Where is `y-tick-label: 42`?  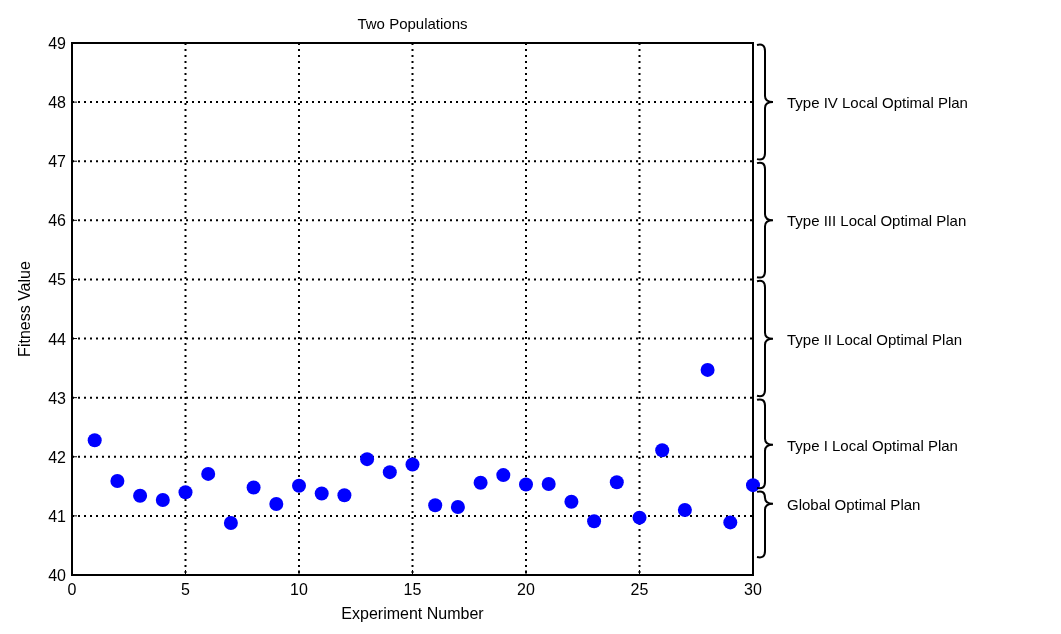 y-tick-label: 42 is located at coordinates (57, 457).